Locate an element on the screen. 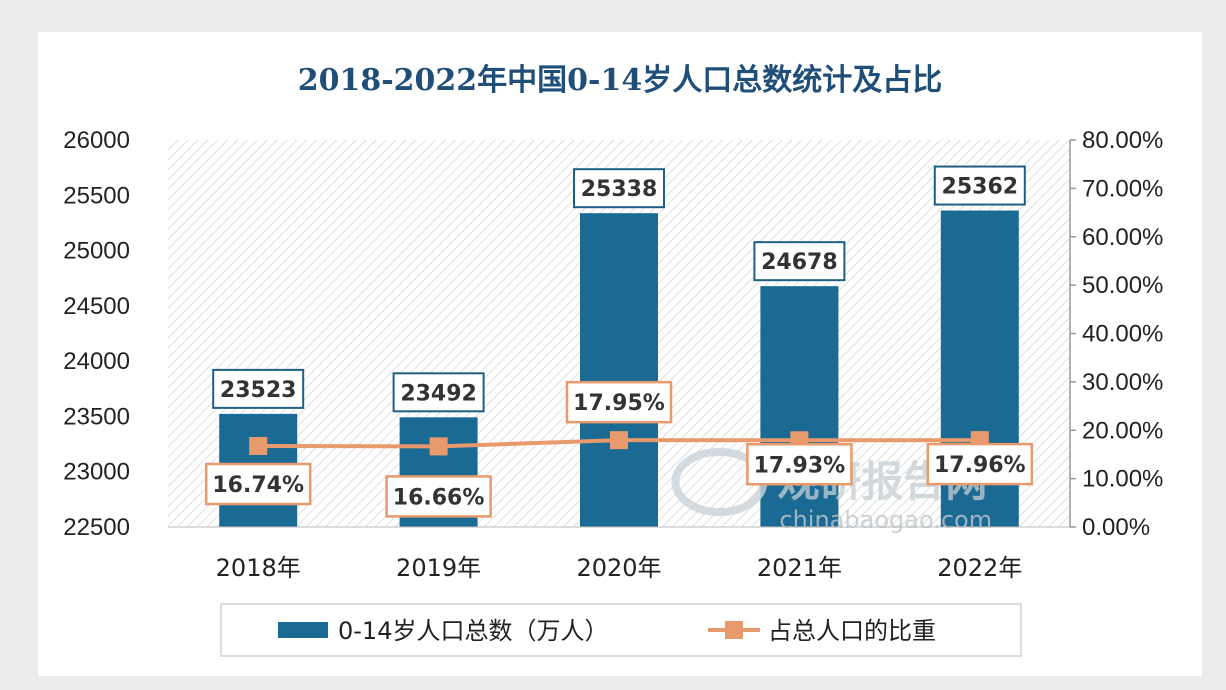 This screenshot has width=1226, height=690. right-axis-tick-label: 0.00% is located at coordinates (1116, 527).